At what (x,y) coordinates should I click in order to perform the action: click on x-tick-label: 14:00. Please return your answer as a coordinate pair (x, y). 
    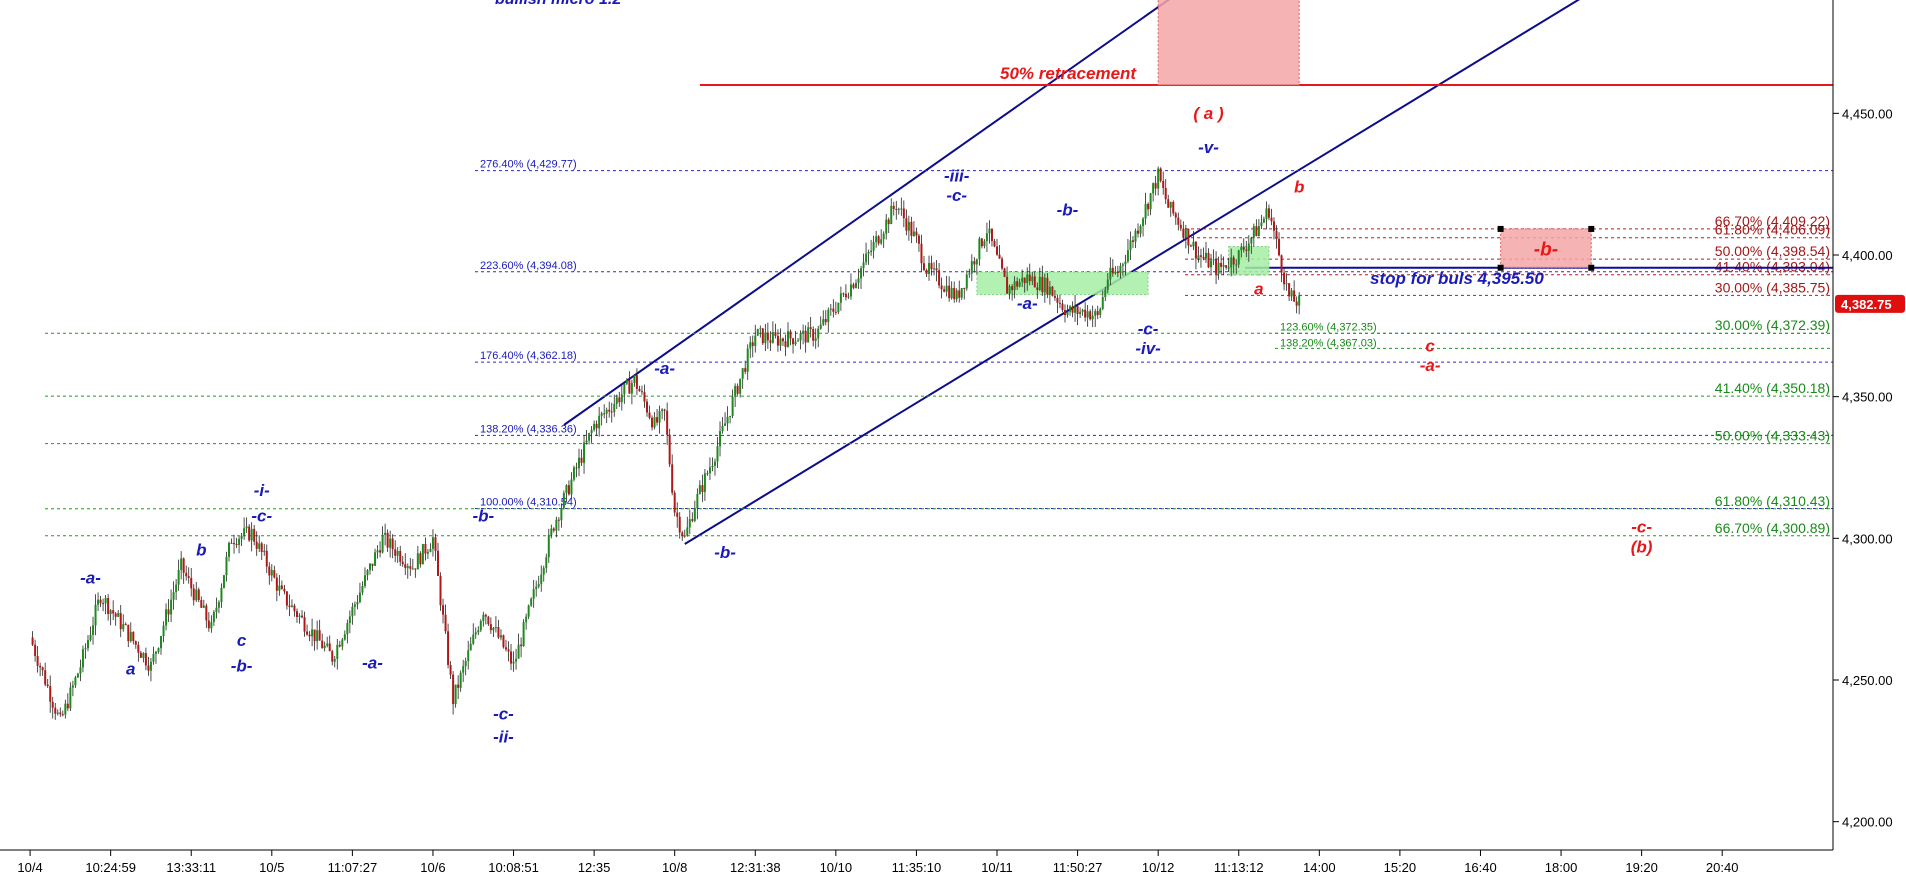
    Looking at the image, I should click on (1319, 867).